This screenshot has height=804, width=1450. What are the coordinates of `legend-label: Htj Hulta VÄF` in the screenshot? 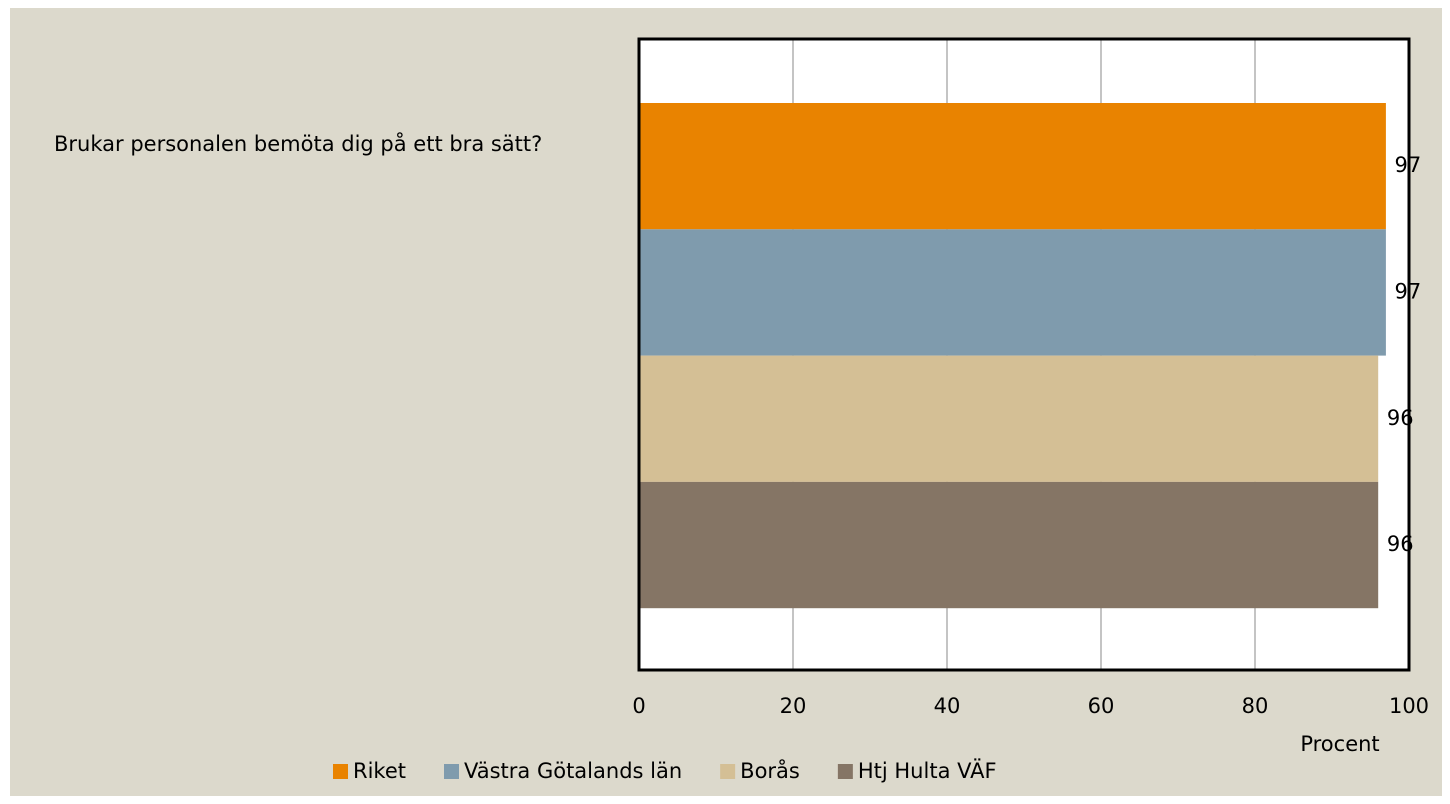 It's located at (927, 770).